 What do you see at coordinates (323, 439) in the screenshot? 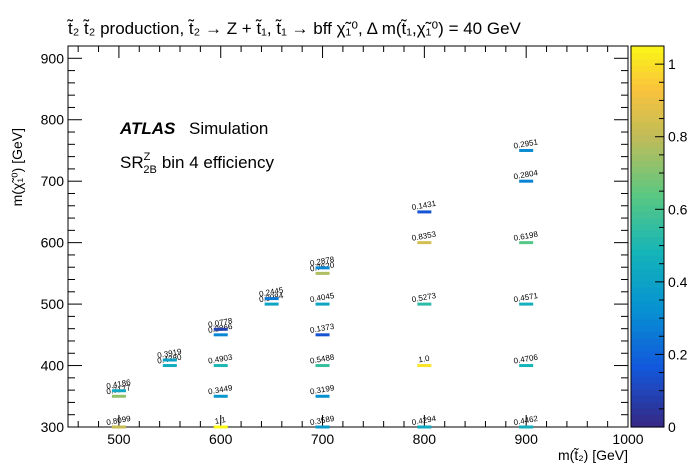
I see `x-tick-label: 700` at bounding box center [323, 439].